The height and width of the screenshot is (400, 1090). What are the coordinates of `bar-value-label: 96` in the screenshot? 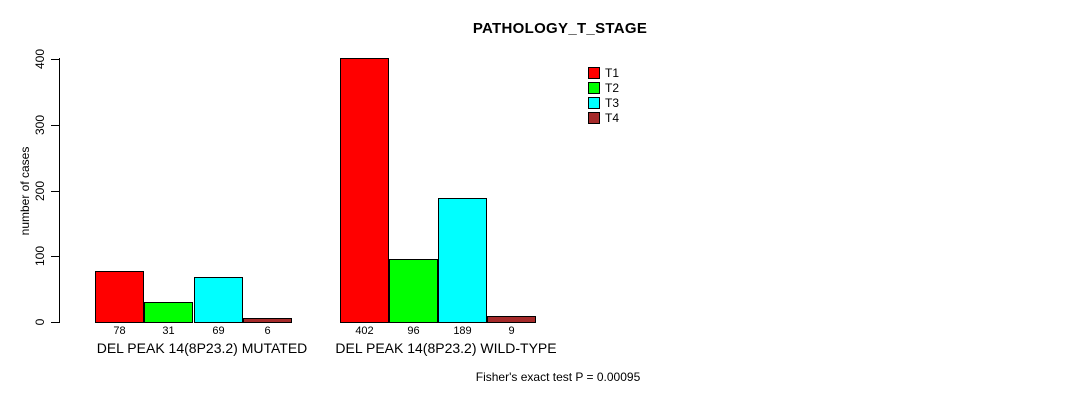 It's located at (413, 331).